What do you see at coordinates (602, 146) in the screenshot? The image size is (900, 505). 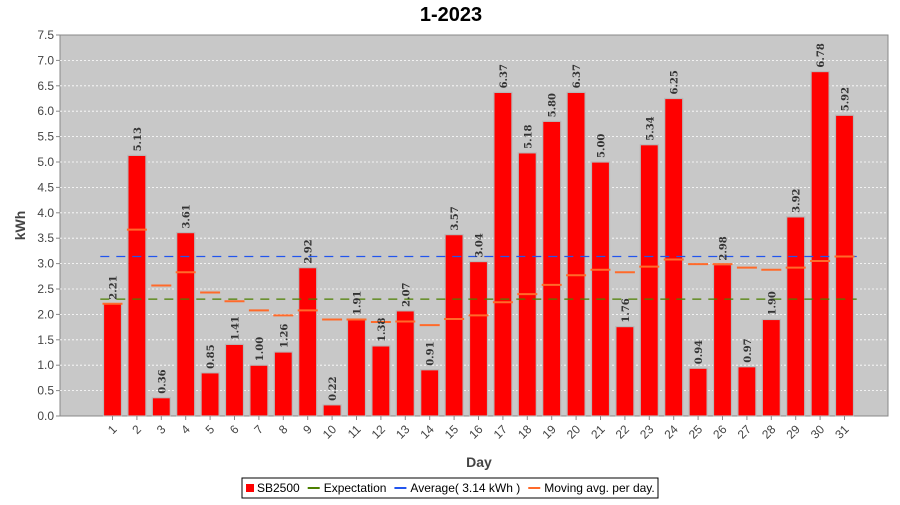 I see `bar-value-label: 5.00` at bounding box center [602, 146].